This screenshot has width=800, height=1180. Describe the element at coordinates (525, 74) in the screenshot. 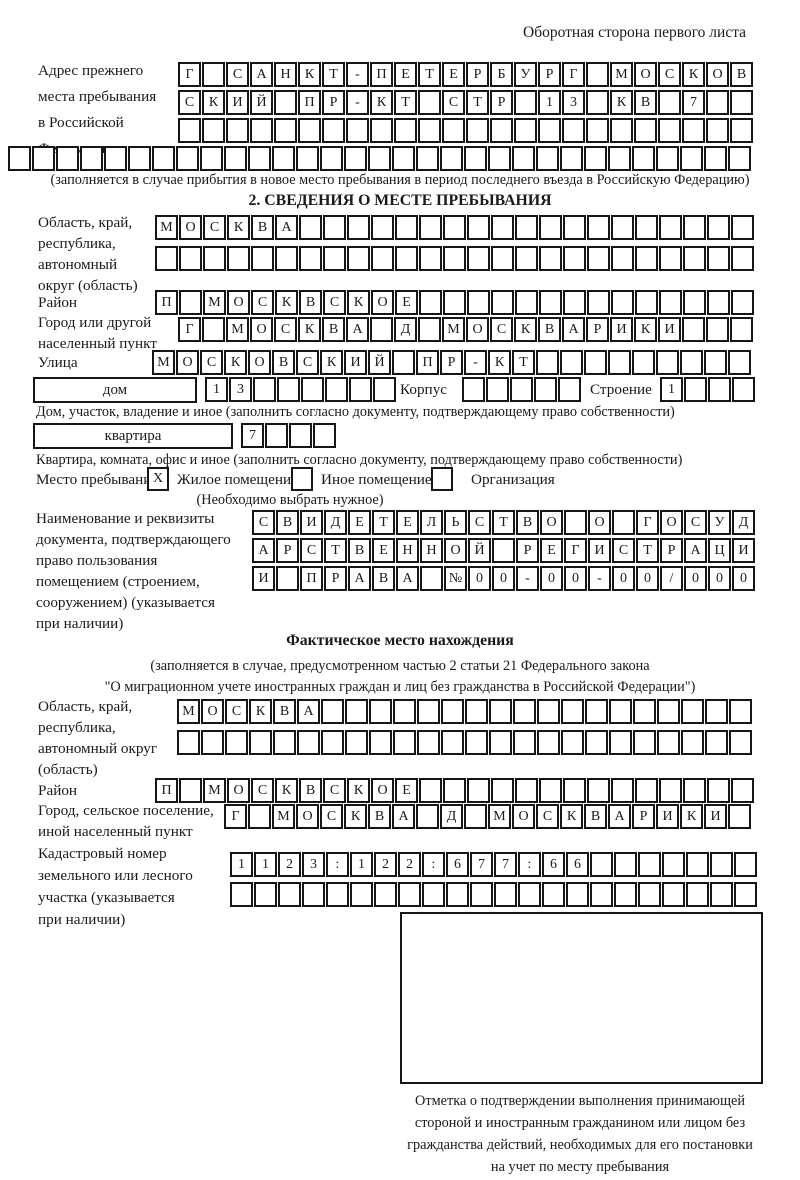

I see `char-box: У` at that location.